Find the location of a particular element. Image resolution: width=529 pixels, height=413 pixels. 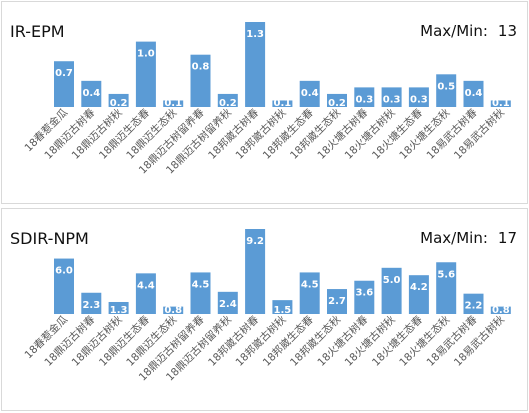

data-label: 2.4 is located at coordinates (228, 304).